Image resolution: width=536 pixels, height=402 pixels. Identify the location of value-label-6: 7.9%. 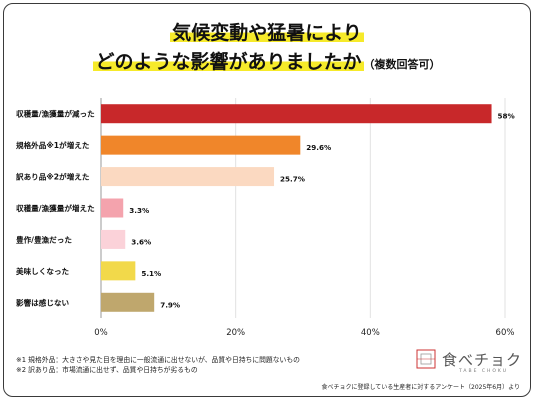
(170, 304).